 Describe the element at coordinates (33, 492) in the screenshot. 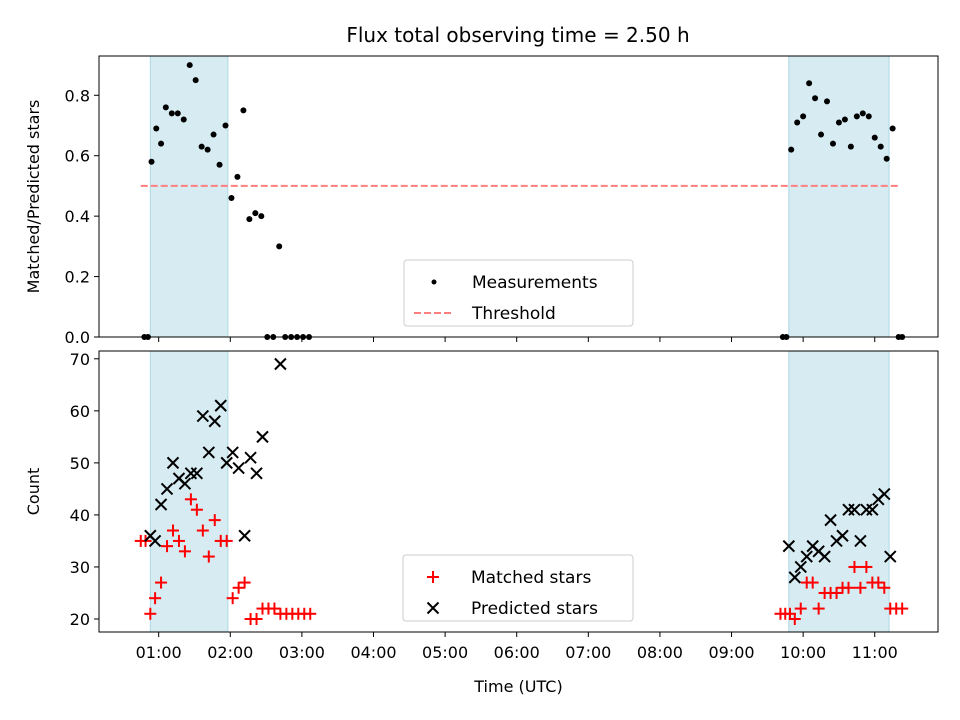

I see `y-axis-label: Count` at that location.